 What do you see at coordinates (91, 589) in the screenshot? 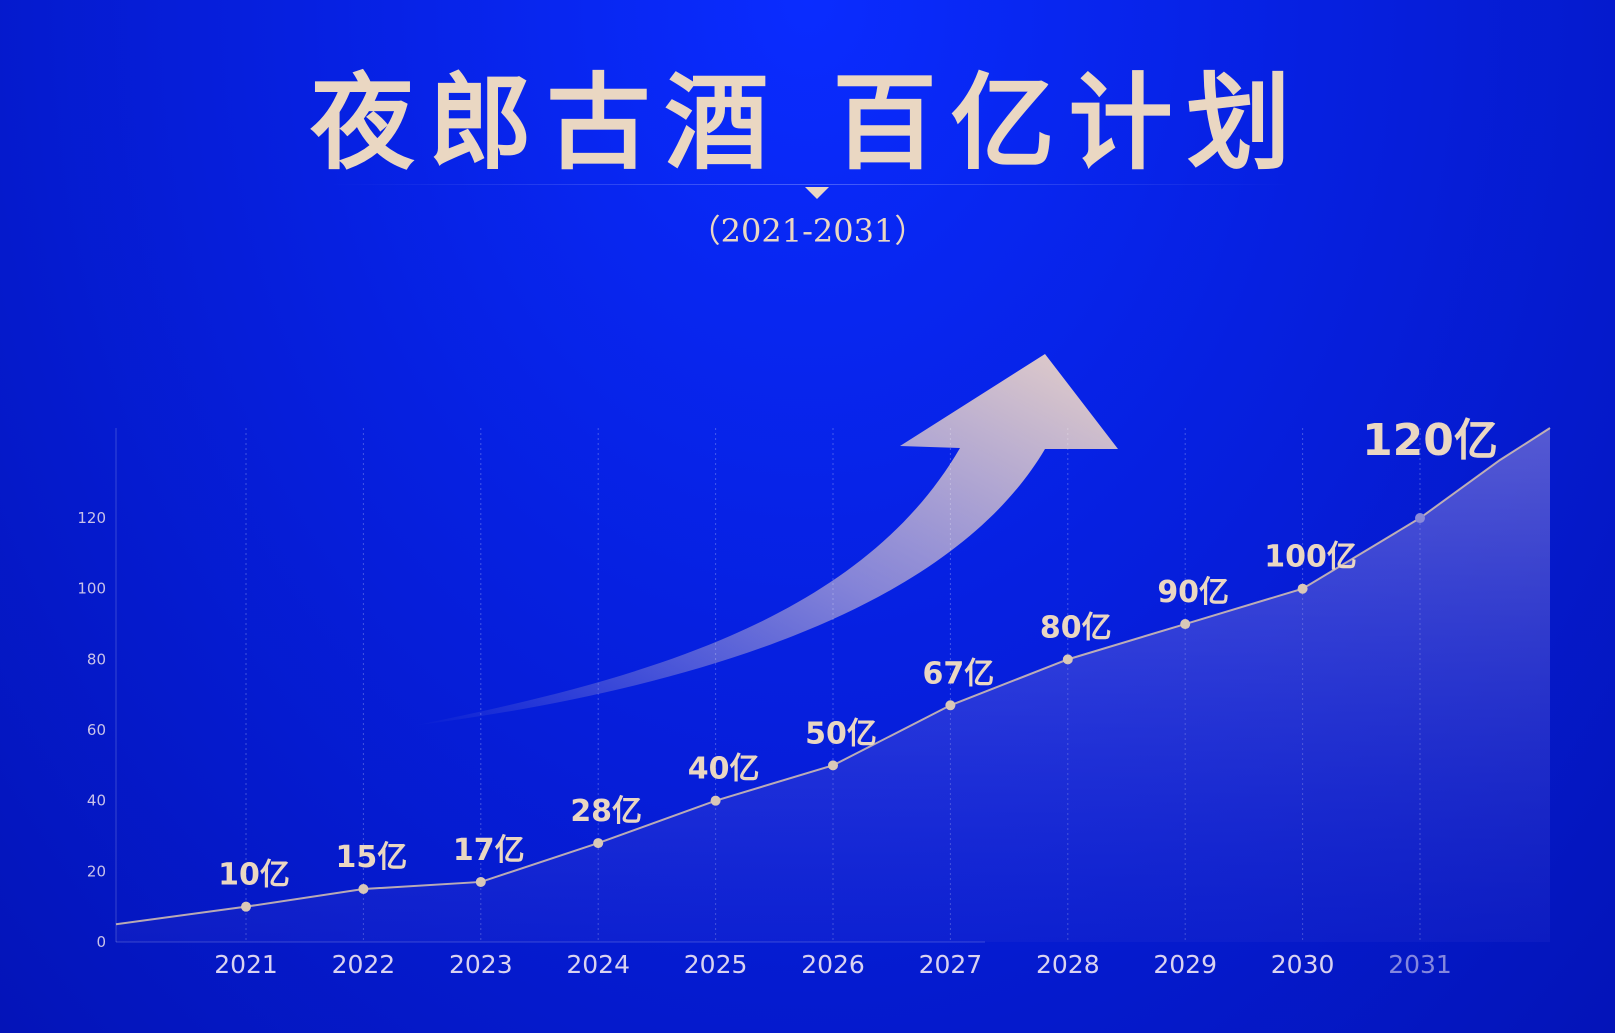
I see `y-tick-label: 100` at bounding box center [91, 589].